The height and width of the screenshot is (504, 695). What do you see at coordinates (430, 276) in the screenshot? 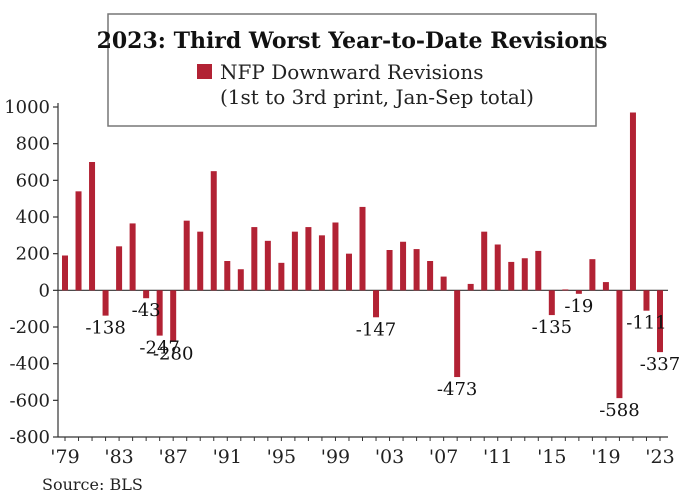
I see `bar-2006` at bounding box center [430, 276].